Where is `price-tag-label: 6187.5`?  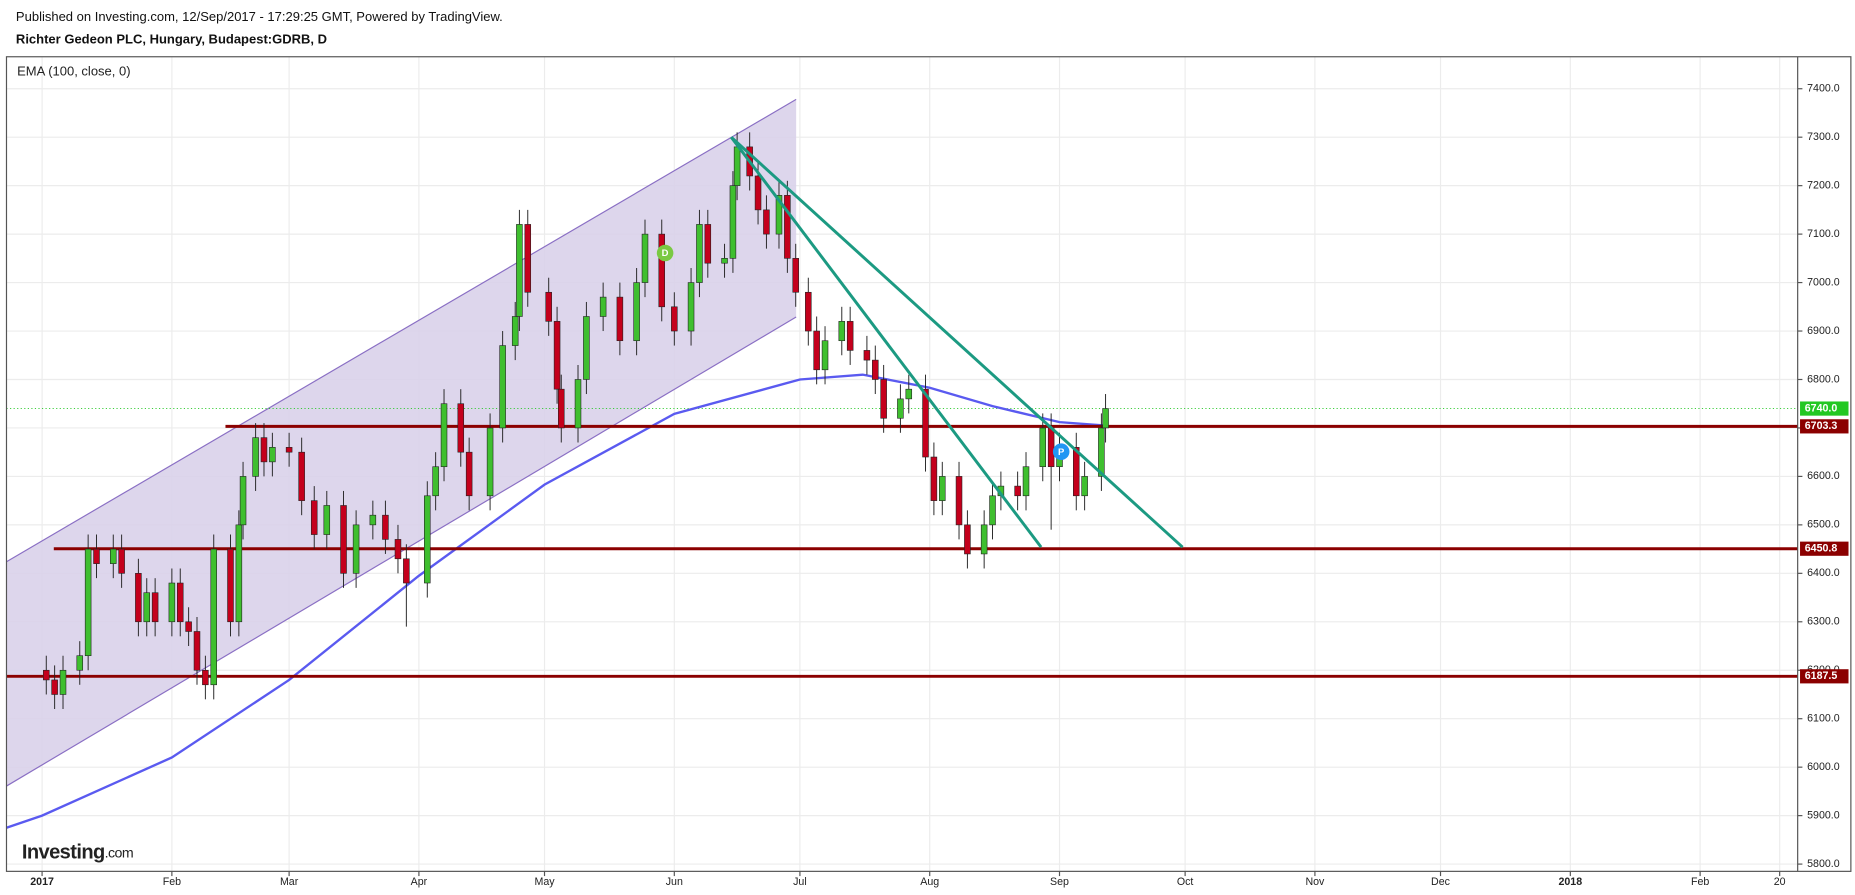
price-tag-label: 6187.5 is located at coordinates (1821, 676).